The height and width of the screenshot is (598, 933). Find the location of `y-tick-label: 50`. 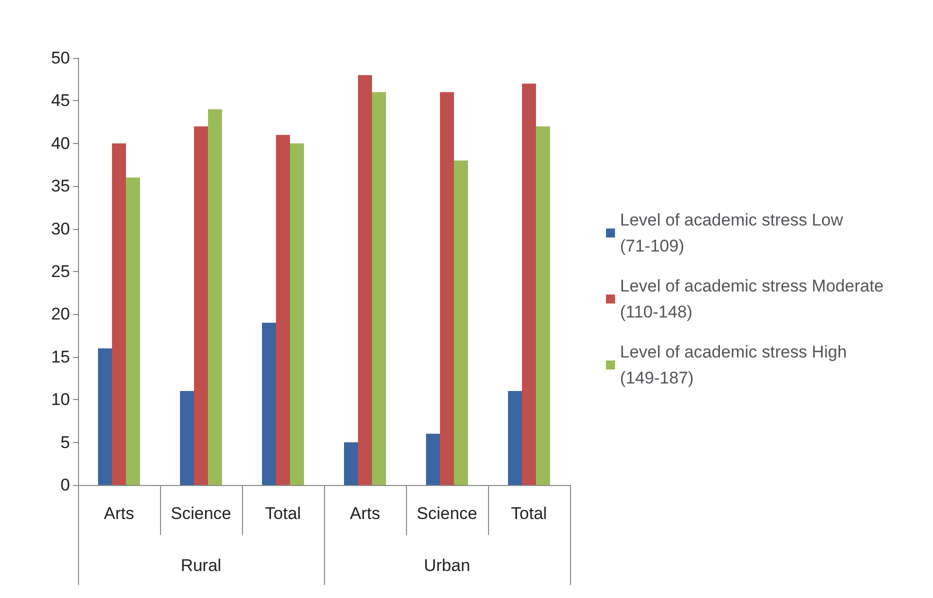

y-tick-label: 50 is located at coordinates (60, 58).